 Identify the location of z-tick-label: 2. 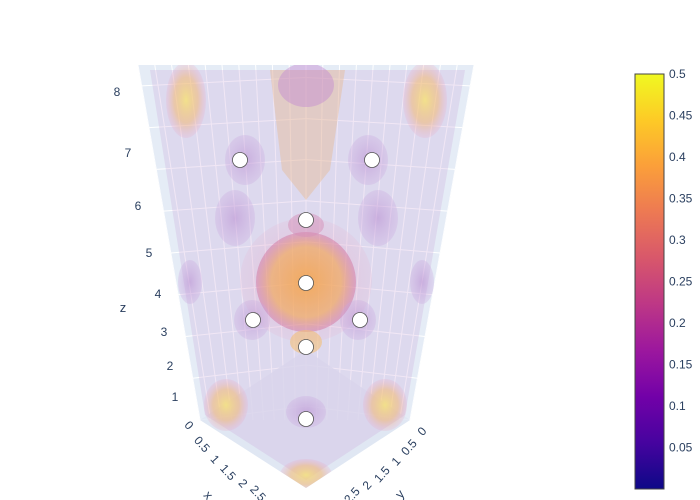
(170, 366).